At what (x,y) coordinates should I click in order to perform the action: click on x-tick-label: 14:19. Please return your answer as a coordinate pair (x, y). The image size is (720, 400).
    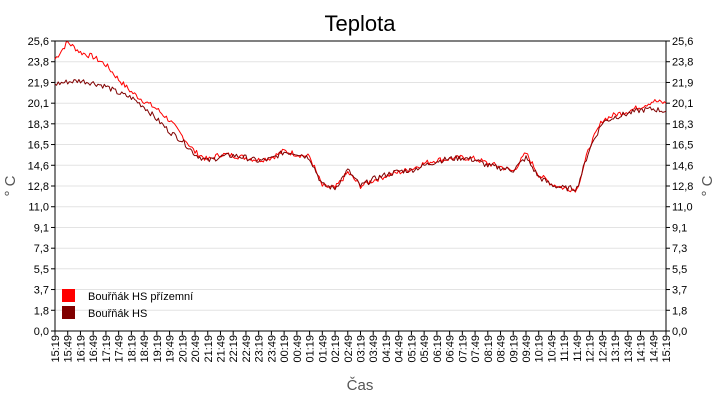
    Looking at the image, I should click on (642, 349).